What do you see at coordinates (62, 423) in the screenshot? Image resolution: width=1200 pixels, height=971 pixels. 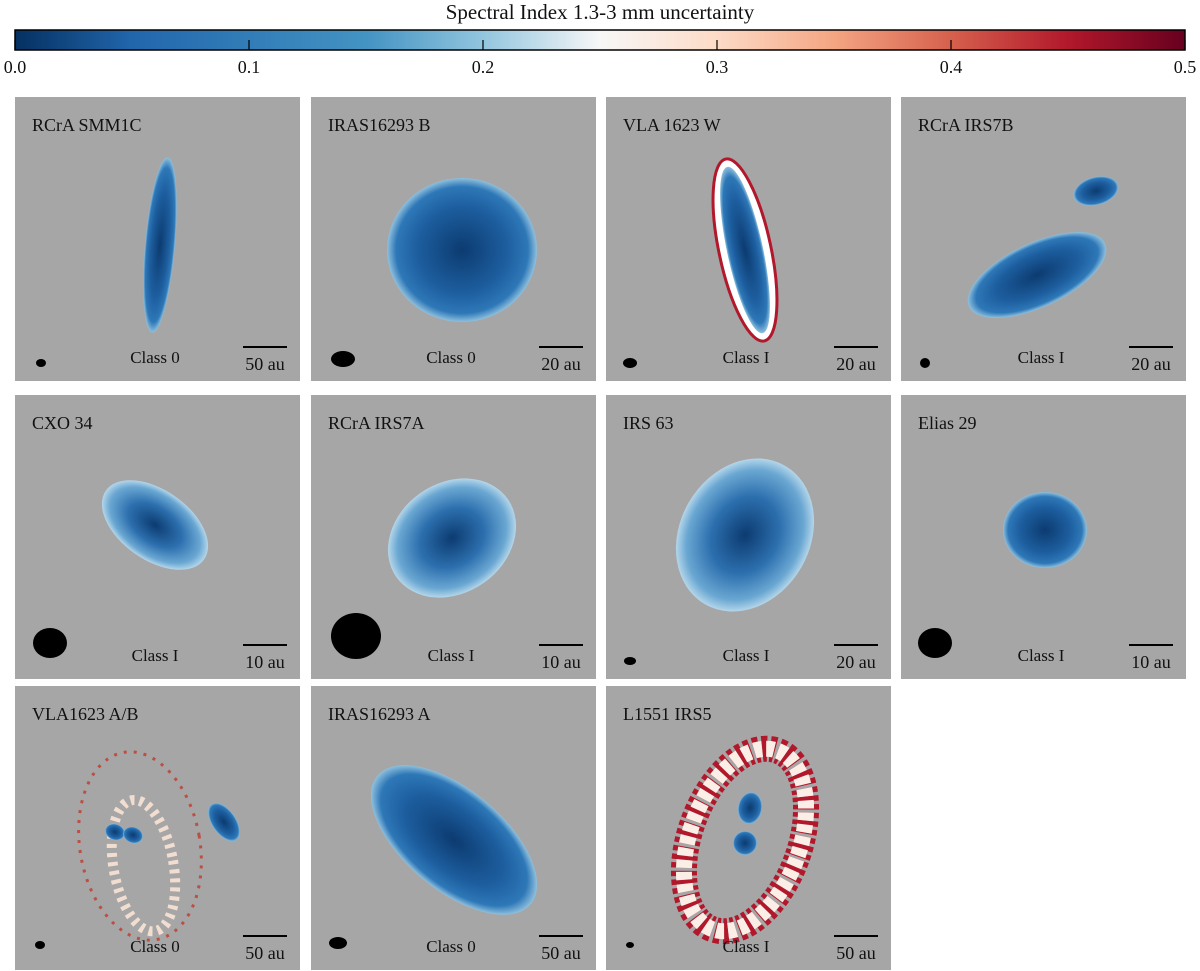 I see `panel-name: CXO 34` at bounding box center [62, 423].